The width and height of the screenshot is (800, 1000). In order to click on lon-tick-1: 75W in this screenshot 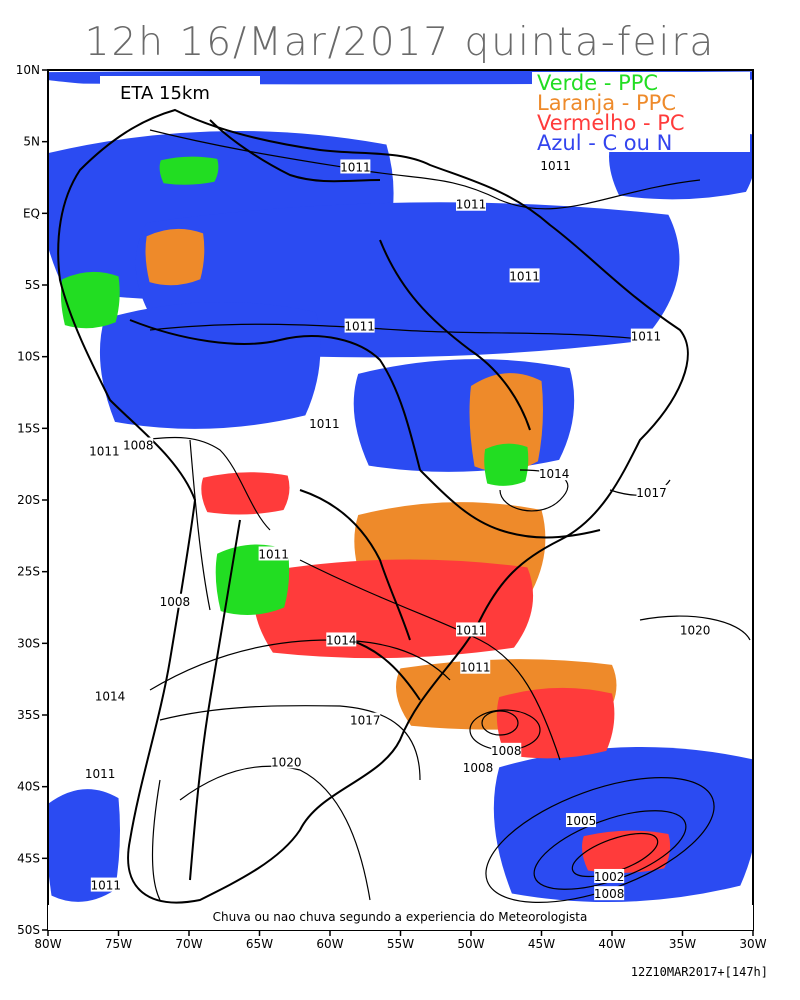, I will do `click(118, 940)`.